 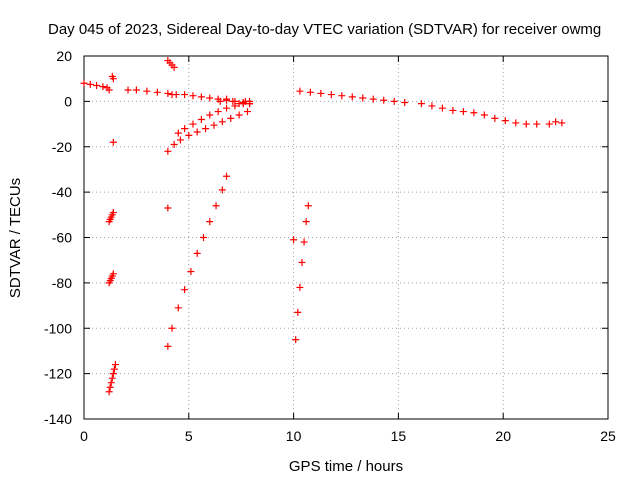 I want to click on y-tick-label: 20, so click(x=64, y=56).